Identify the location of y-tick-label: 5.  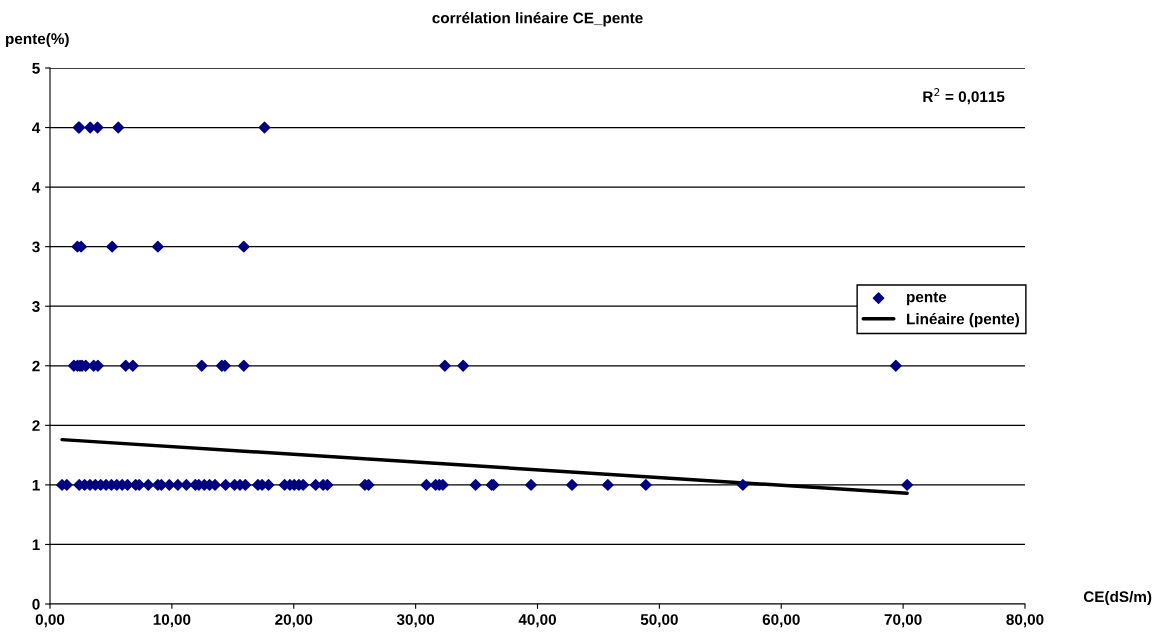
(36, 68).